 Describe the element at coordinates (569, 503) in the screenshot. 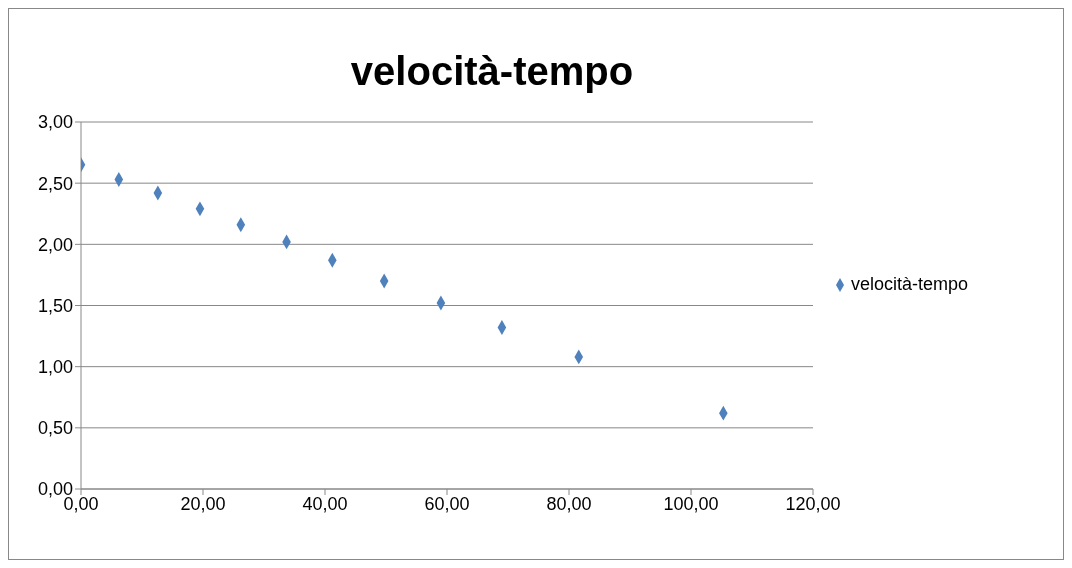

I see `x-tick-label: 80,00` at that location.